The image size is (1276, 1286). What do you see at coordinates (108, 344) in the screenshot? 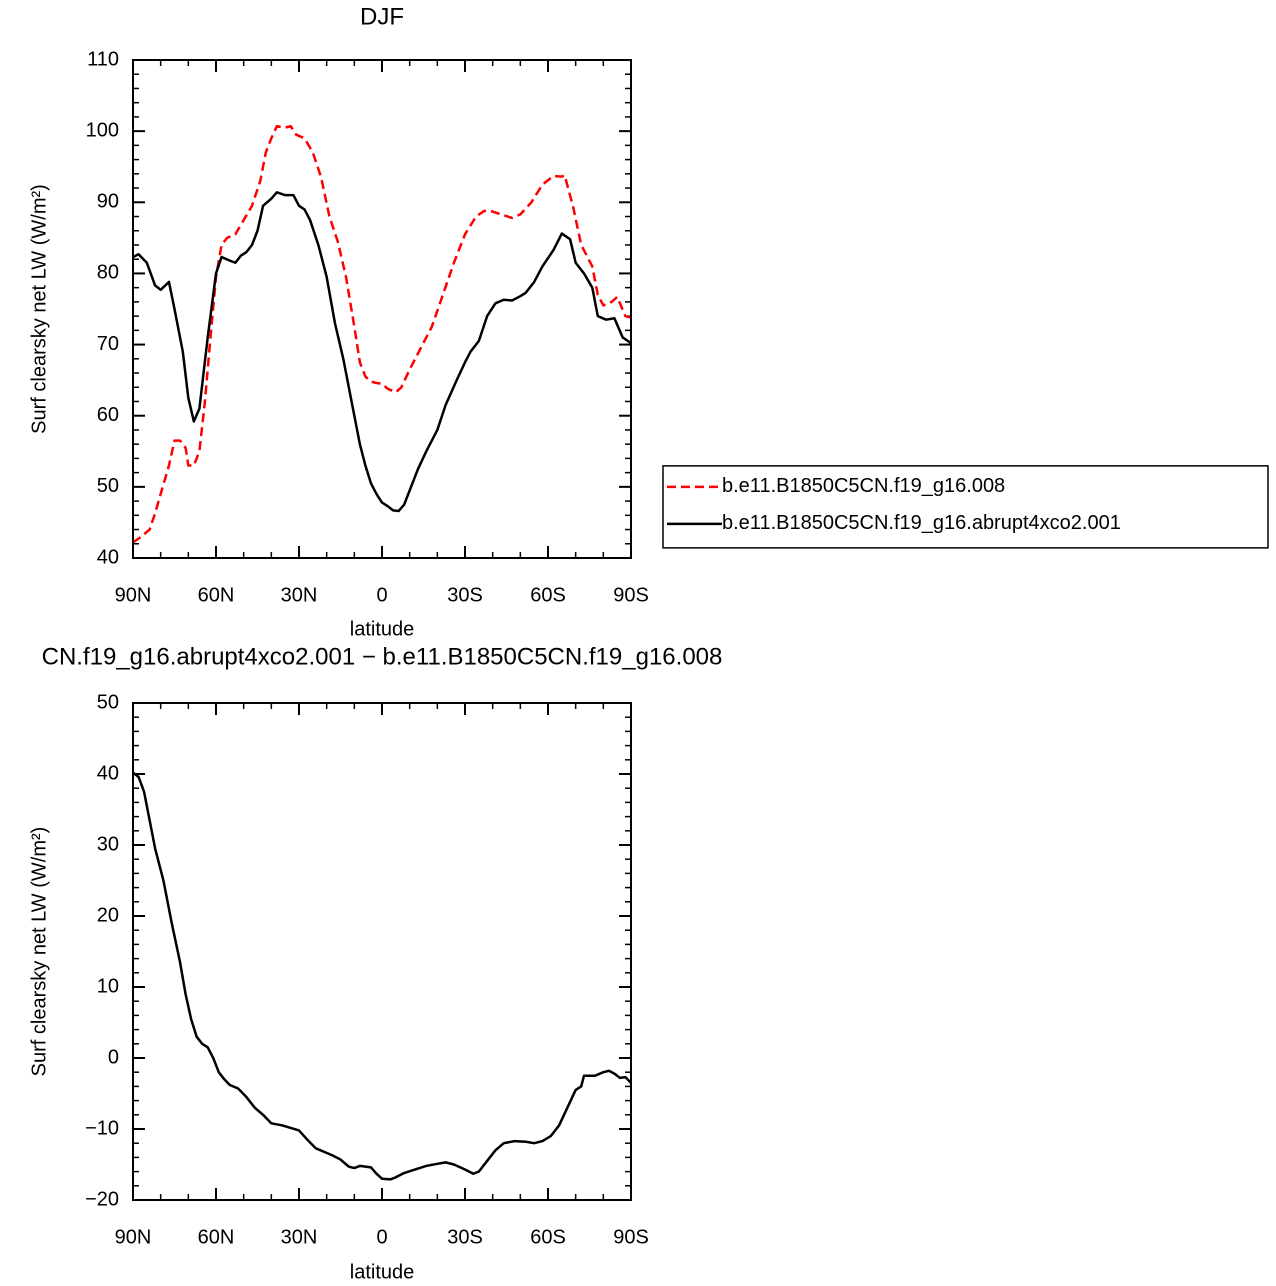
I see `y-tick-label: 70` at bounding box center [108, 344].